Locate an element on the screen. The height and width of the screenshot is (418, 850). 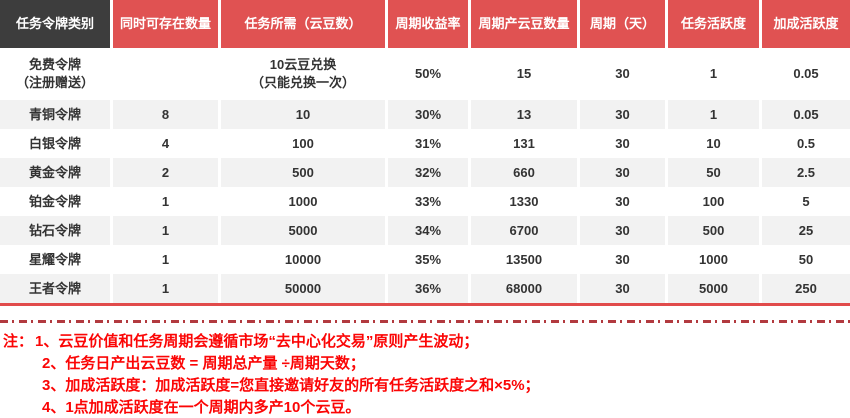
table-cell: 13500 is located at coordinates (524, 259).